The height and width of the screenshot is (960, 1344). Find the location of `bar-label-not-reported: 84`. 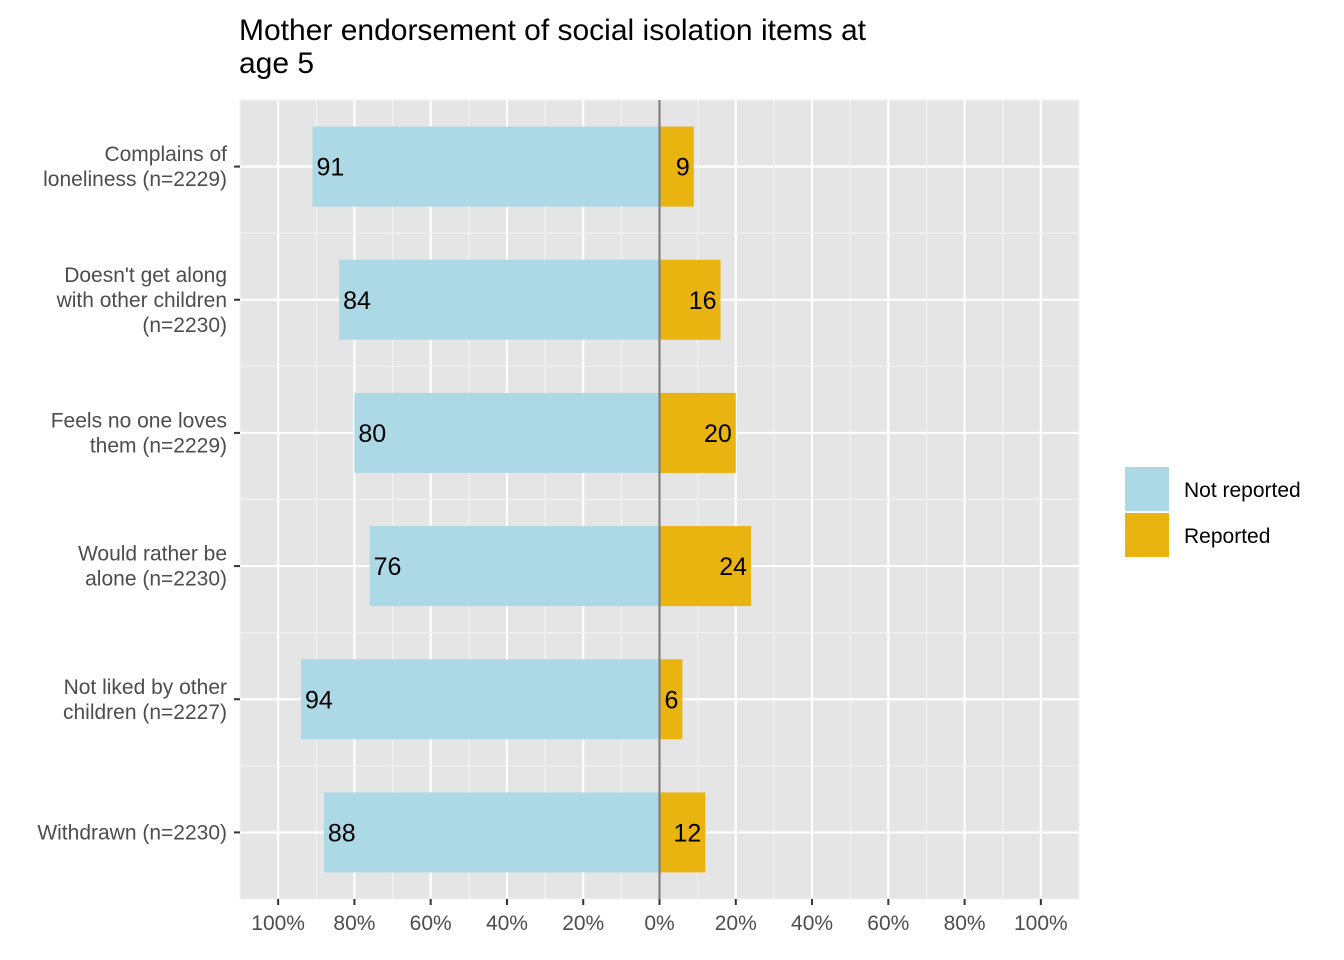

bar-label-not-reported: 84 is located at coordinates (357, 301).